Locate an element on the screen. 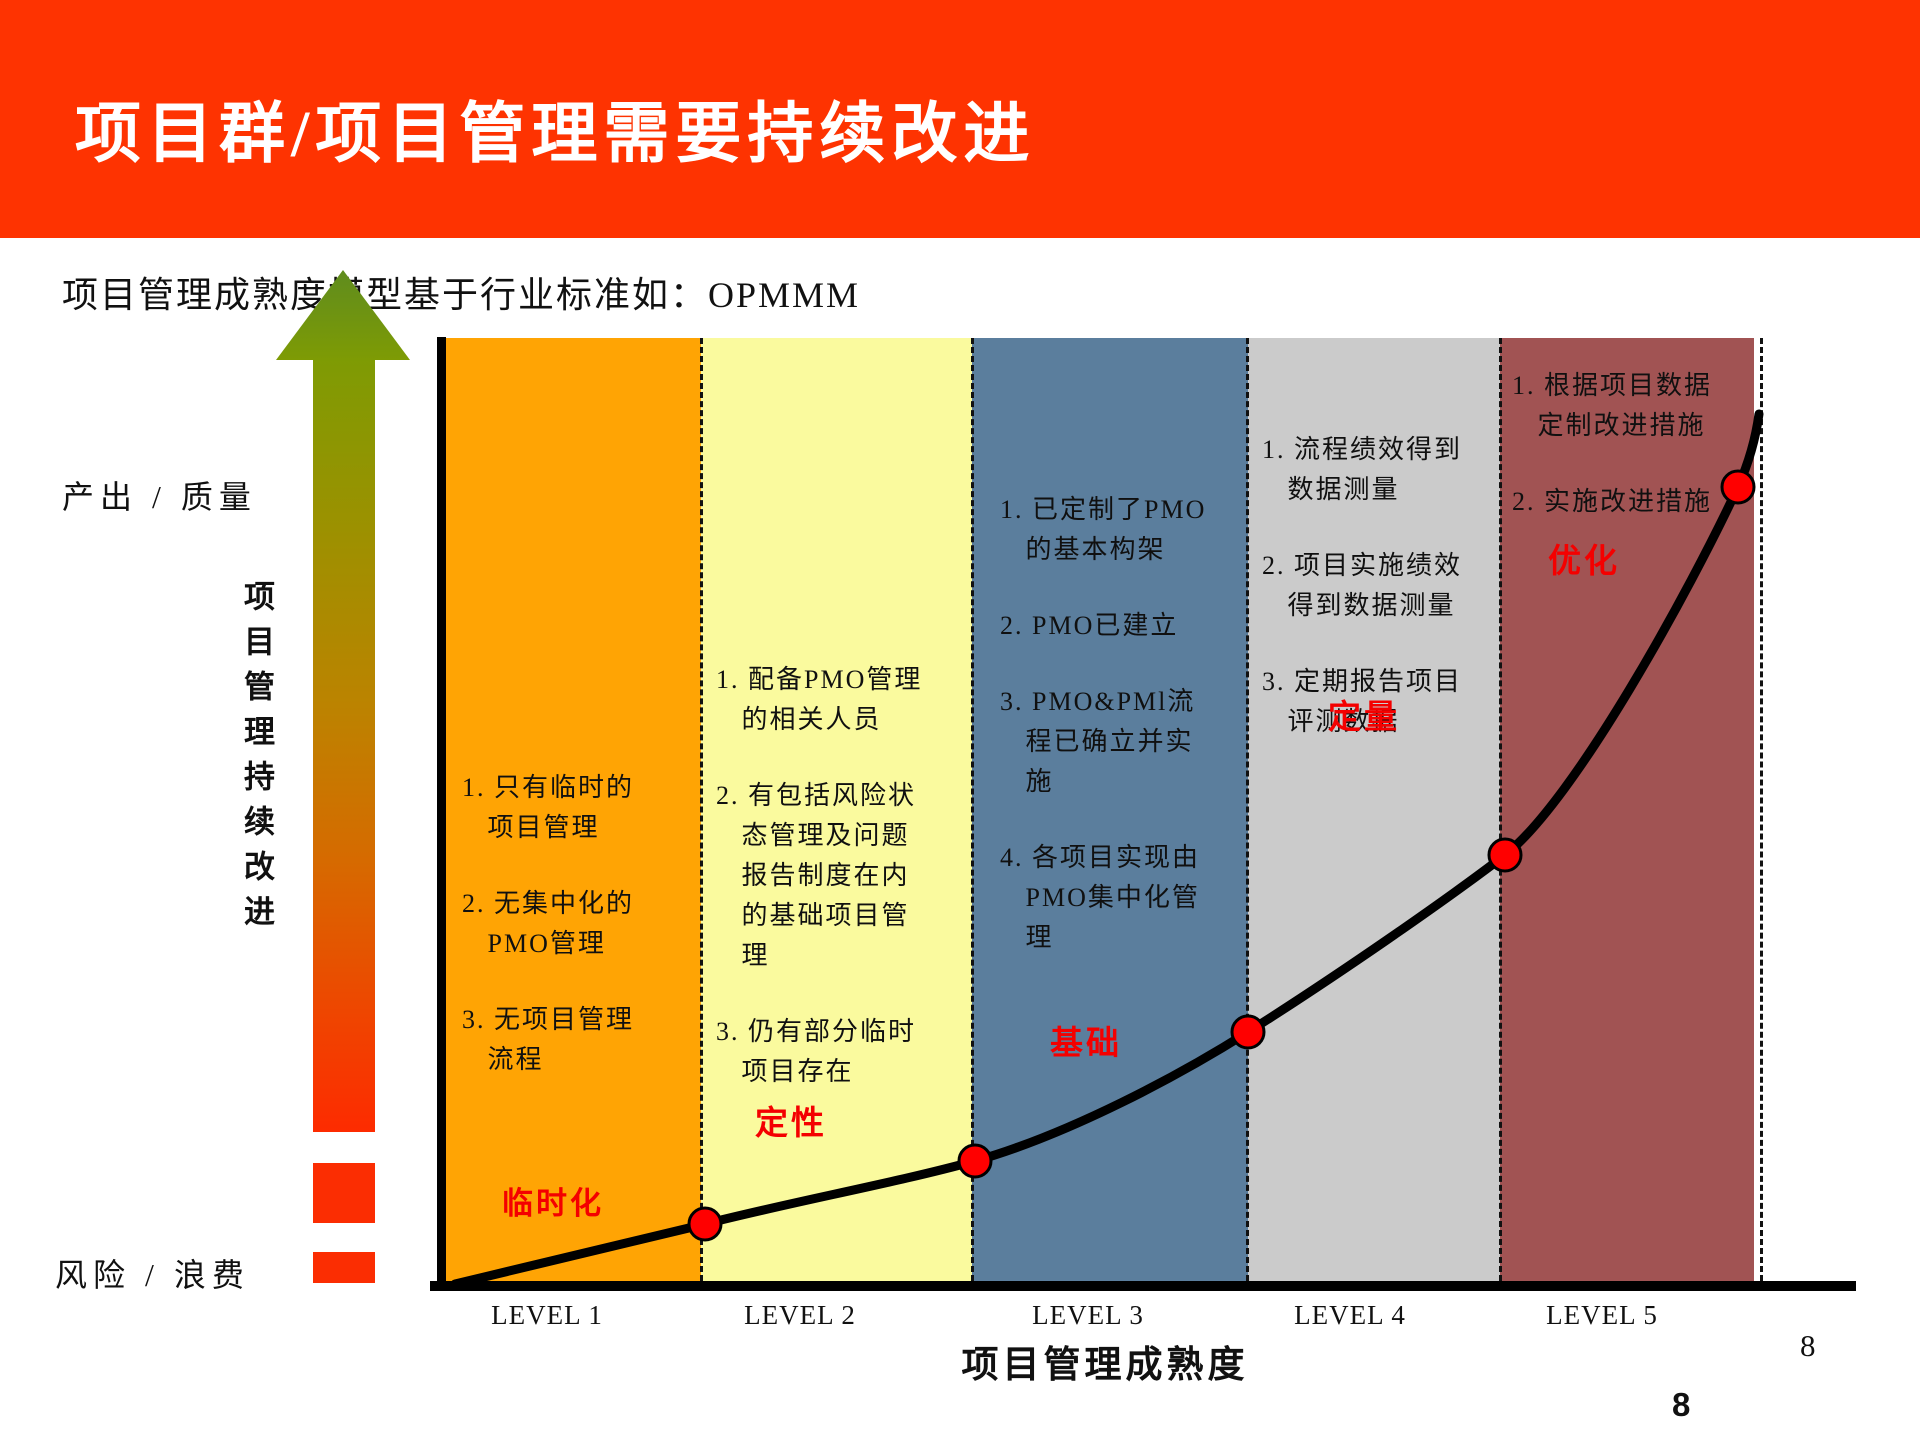 Image resolution: width=1920 pixels, height=1440 pixels. x-axis-title: 项目管理成熟度 is located at coordinates (1105, 1365).